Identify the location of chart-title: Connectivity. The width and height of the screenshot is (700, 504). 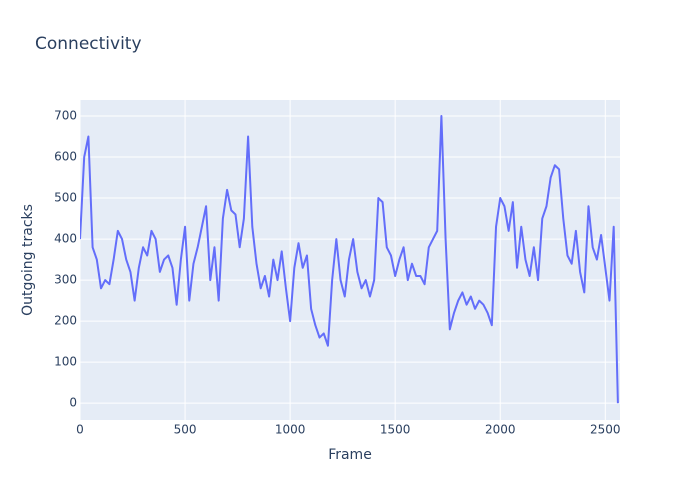
(88, 44).